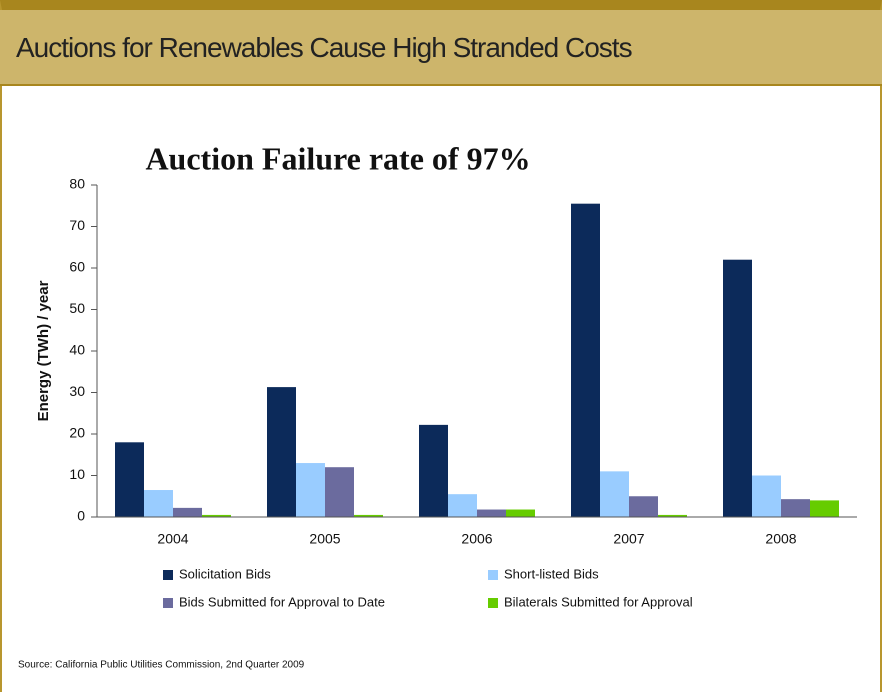  I want to click on y-tick-label: 20, so click(77, 433).